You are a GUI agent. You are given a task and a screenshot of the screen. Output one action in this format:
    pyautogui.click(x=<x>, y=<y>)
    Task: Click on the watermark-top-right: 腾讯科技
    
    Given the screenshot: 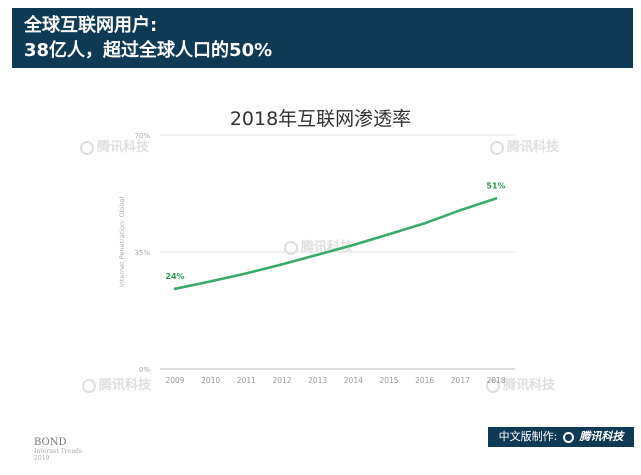 What is the action you would take?
    pyautogui.click(x=524, y=145)
    